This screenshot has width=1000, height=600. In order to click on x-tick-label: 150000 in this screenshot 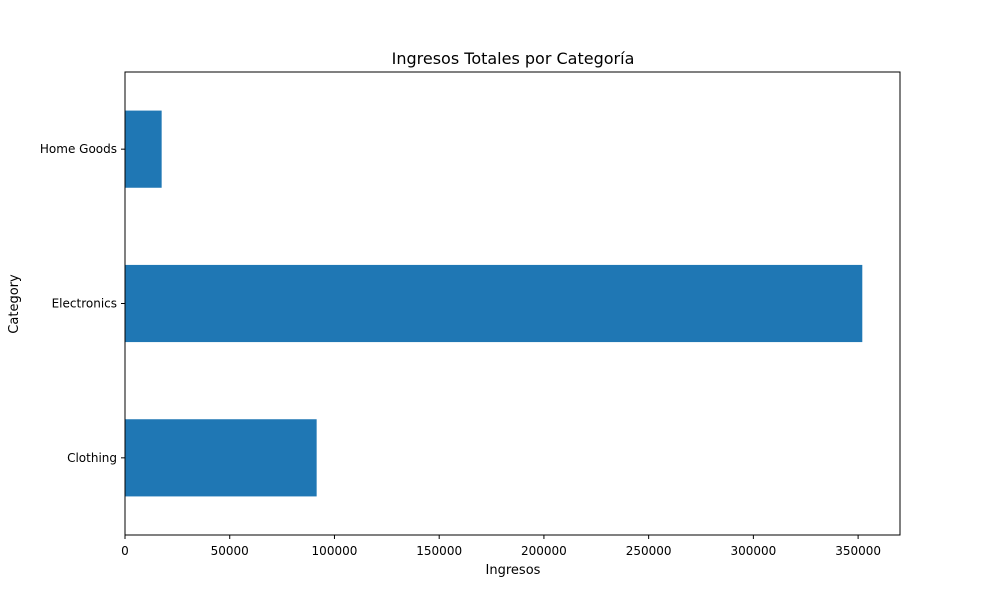, I will do `click(439, 551)`.